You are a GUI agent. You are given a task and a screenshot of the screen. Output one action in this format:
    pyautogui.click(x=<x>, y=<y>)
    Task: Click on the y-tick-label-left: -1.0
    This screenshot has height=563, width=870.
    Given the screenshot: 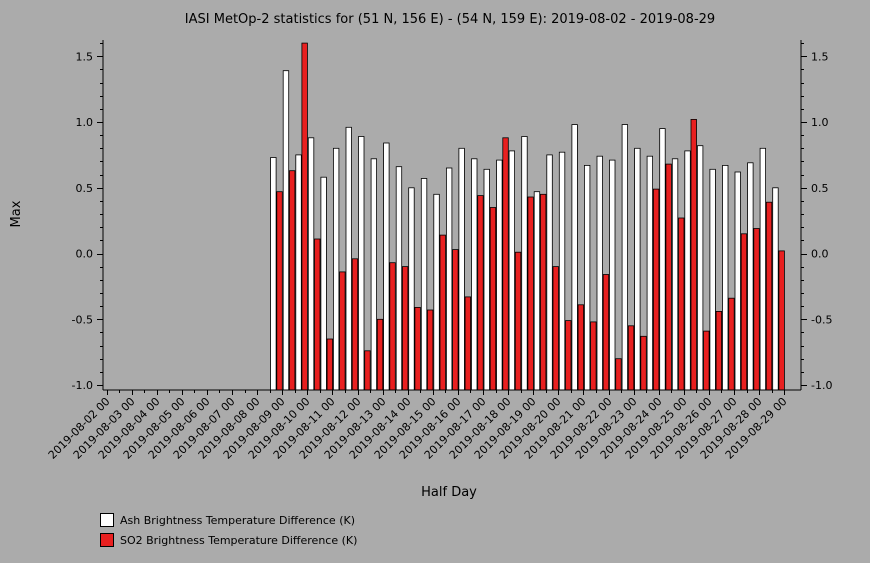 What is the action you would take?
    pyautogui.click(x=82, y=385)
    